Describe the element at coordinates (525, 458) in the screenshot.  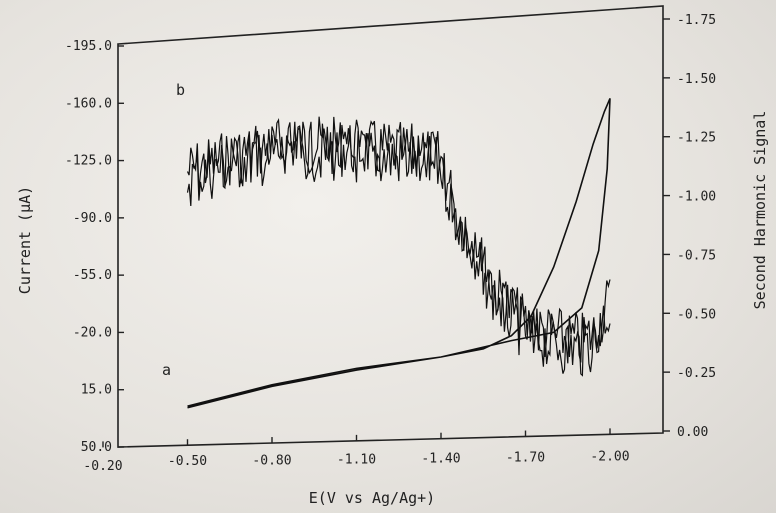
I see `x-tick-label: -1.70` at that location.